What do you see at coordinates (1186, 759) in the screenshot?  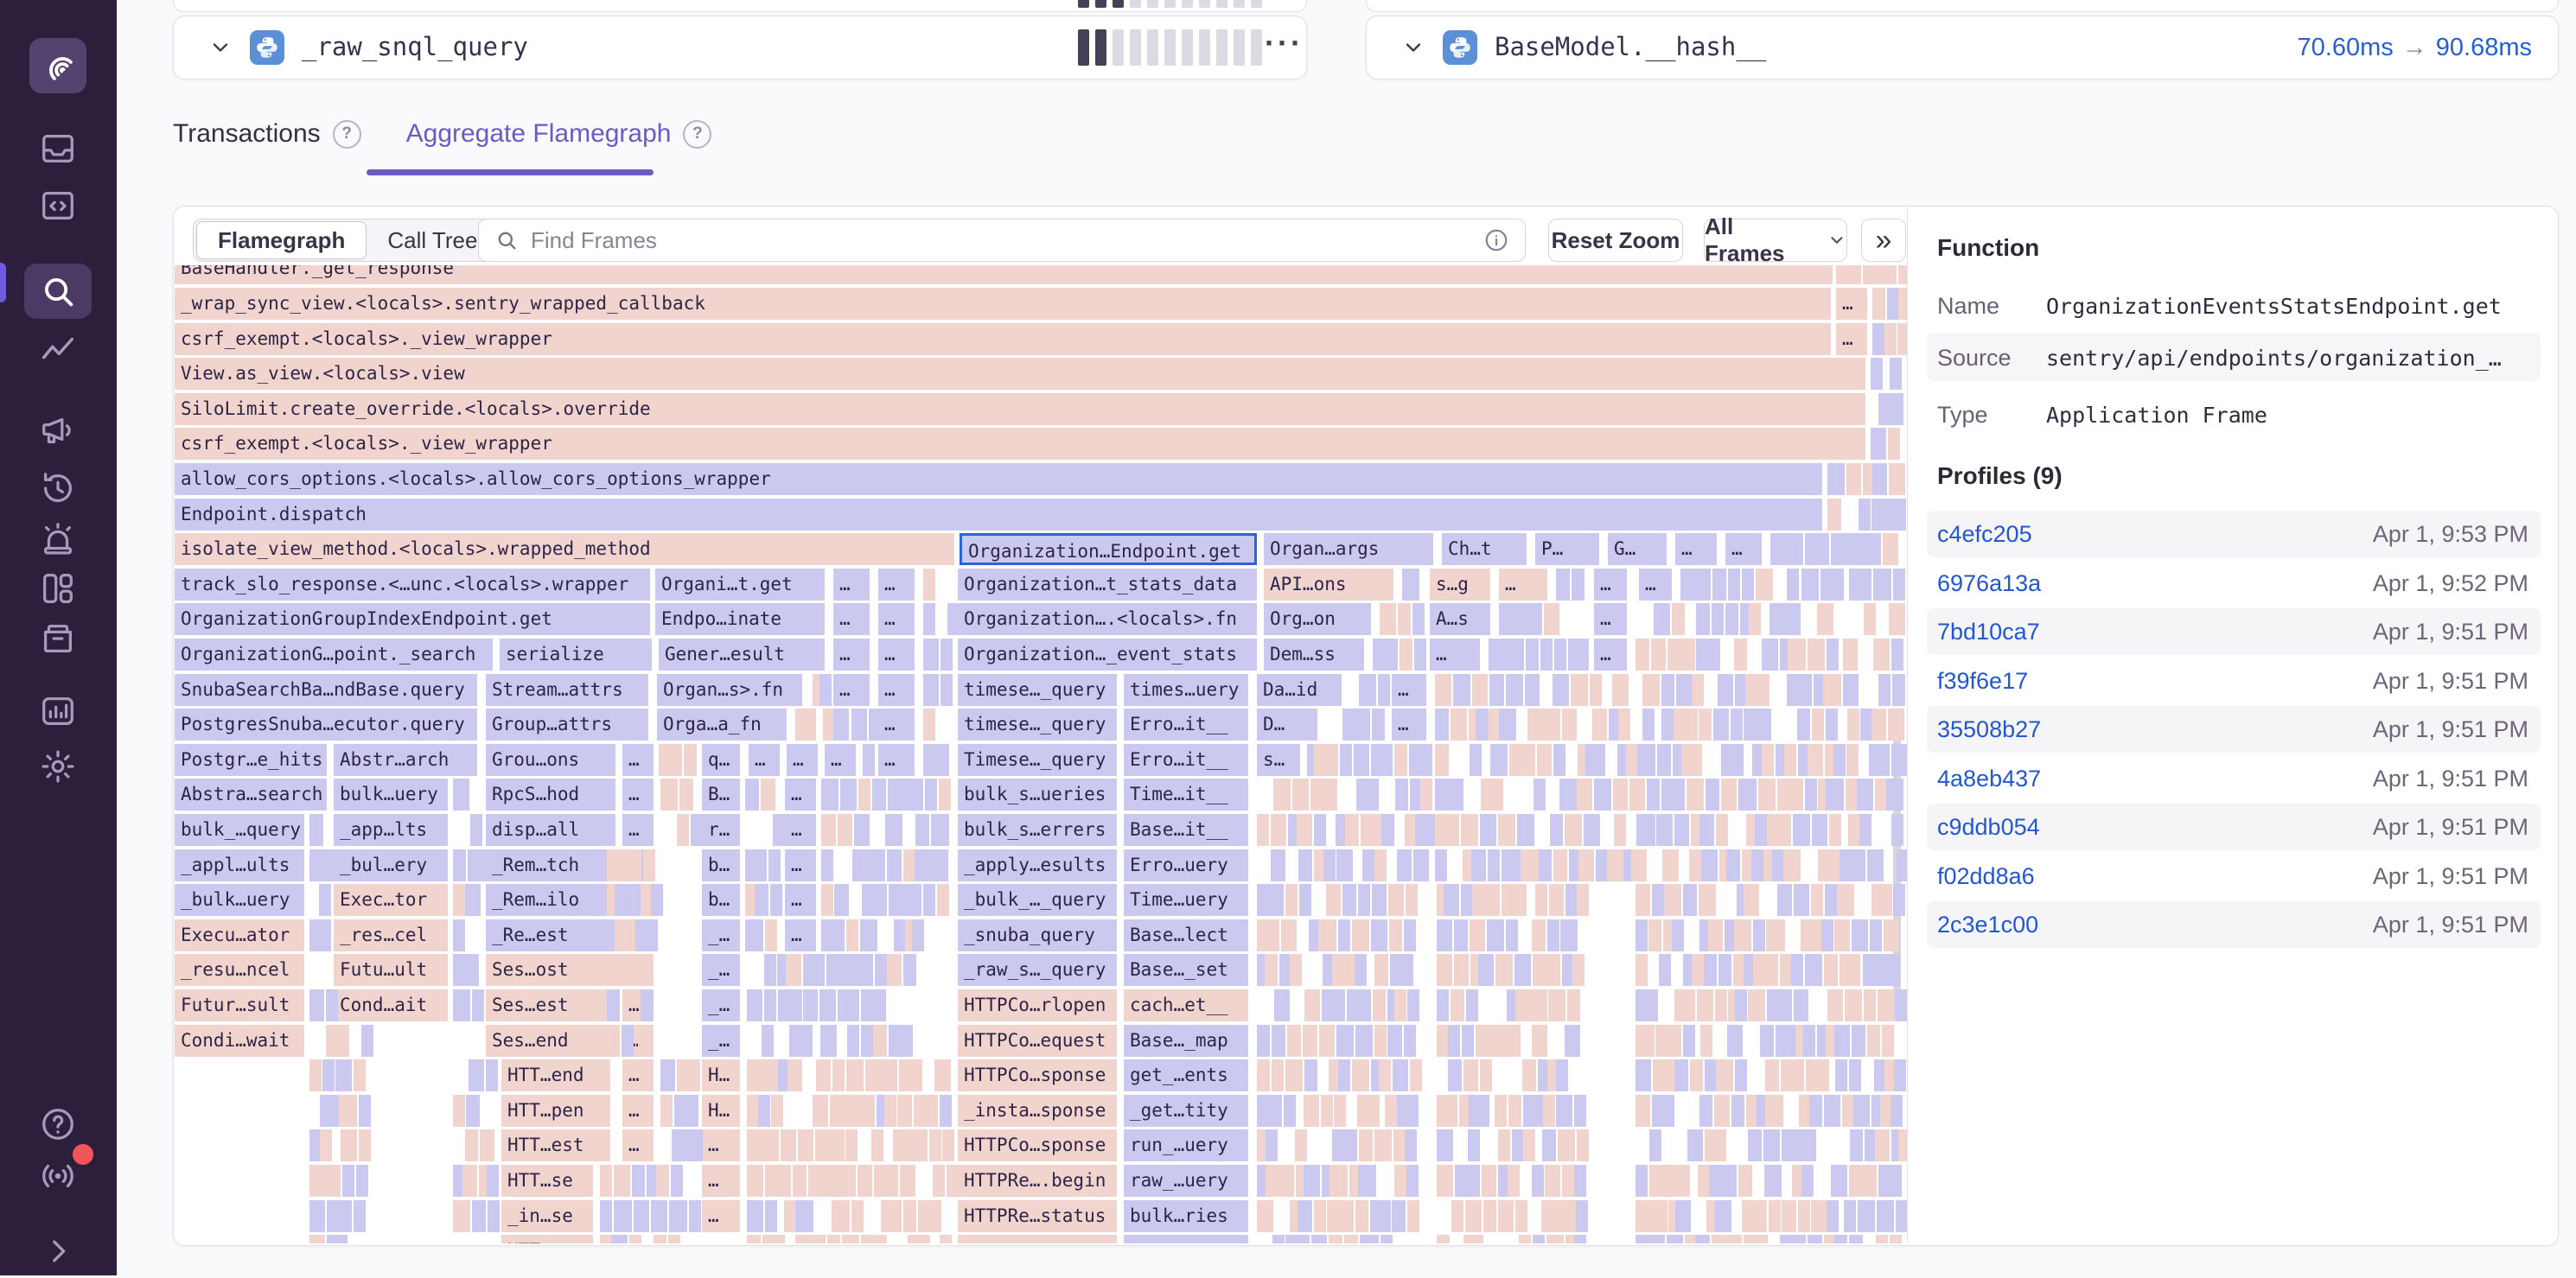 I see `frame-cell: Erro…it__` at bounding box center [1186, 759].